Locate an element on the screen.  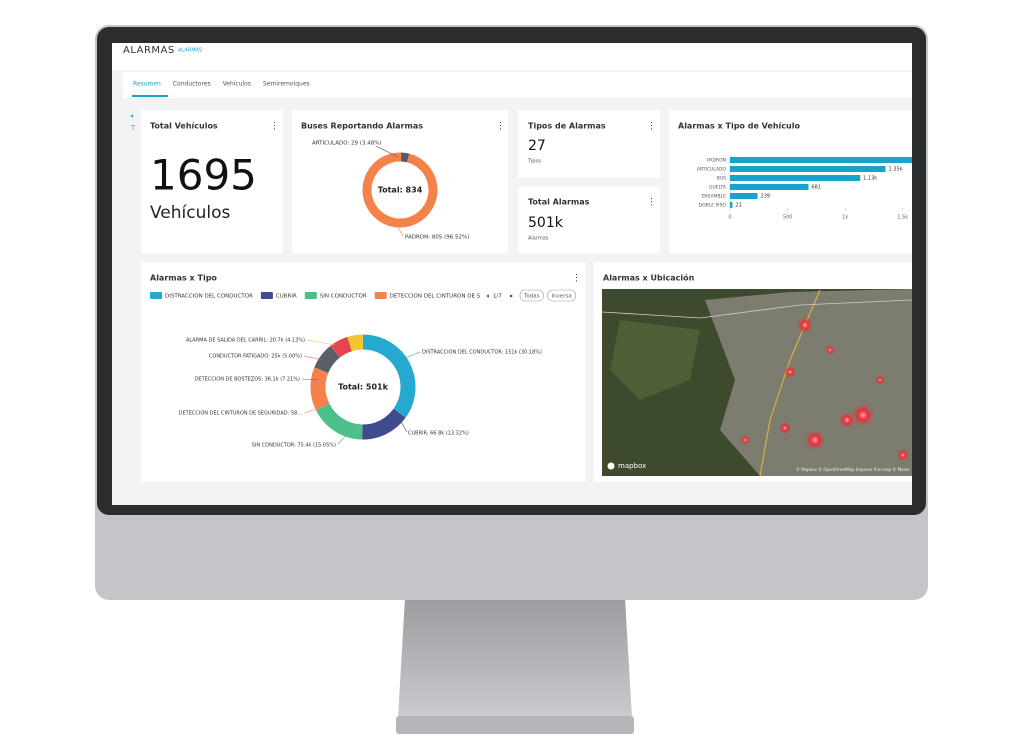
header-subtitle: ALARMAS is located at coordinates (190, 51).